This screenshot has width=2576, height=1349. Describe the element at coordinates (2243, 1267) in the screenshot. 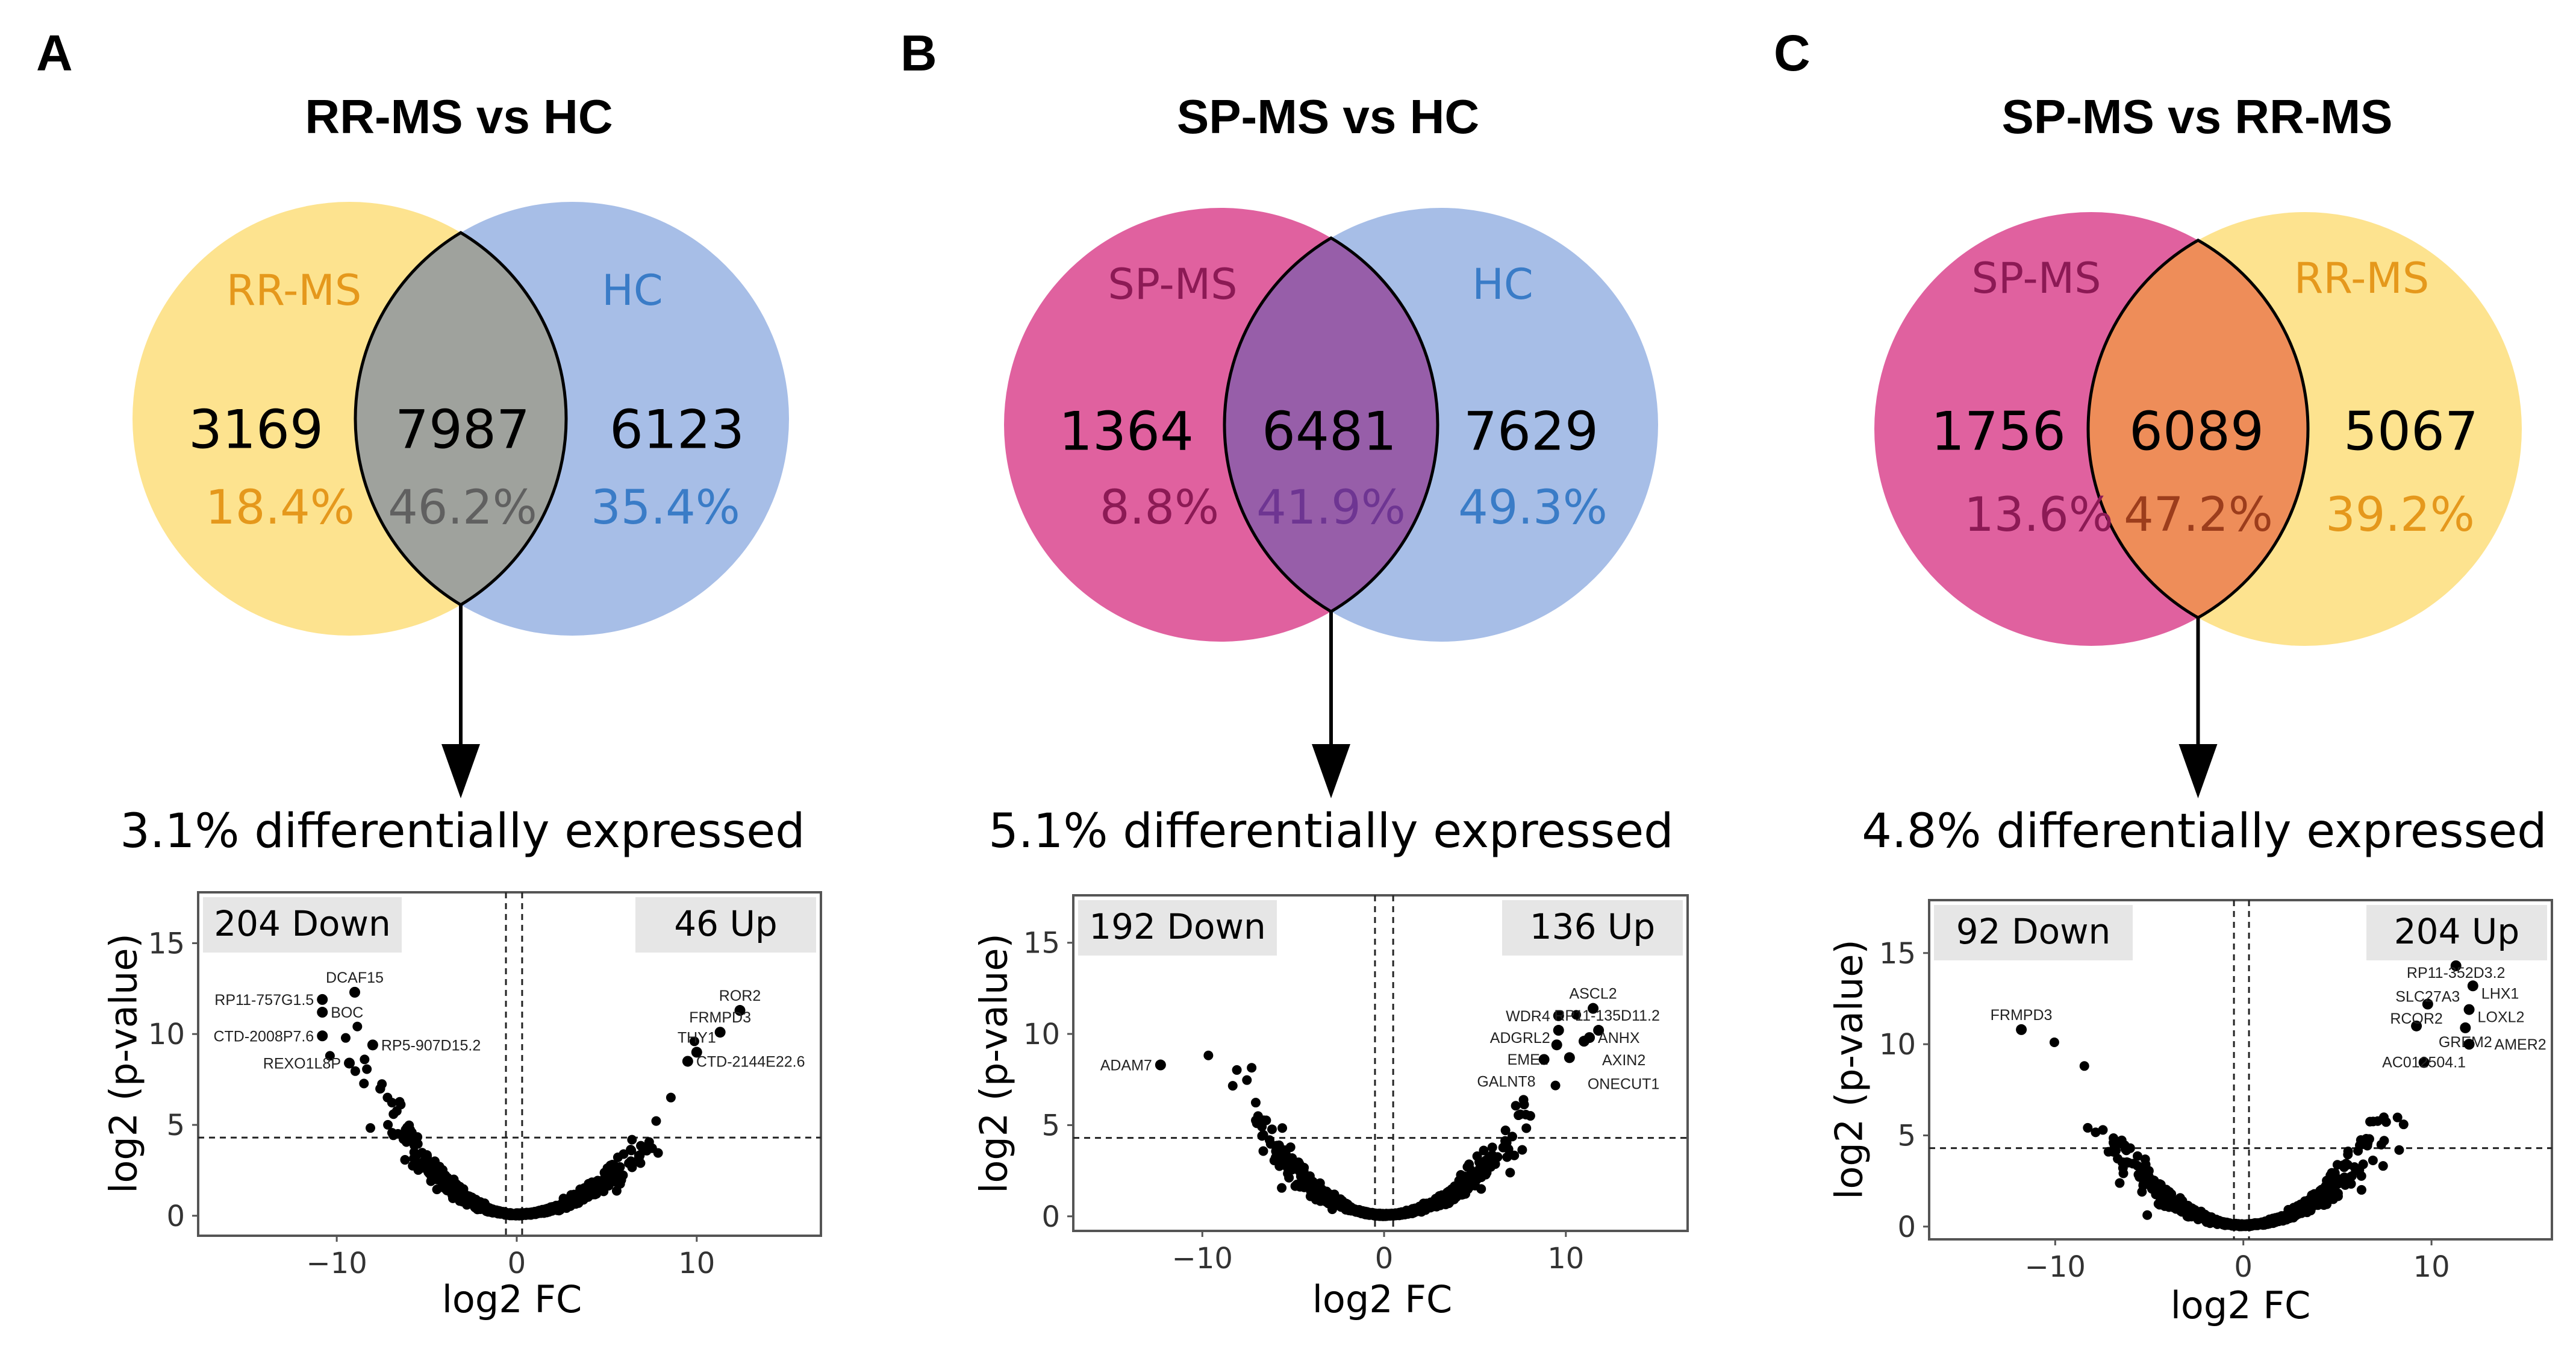

I see `x-tick-label: 0` at that location.